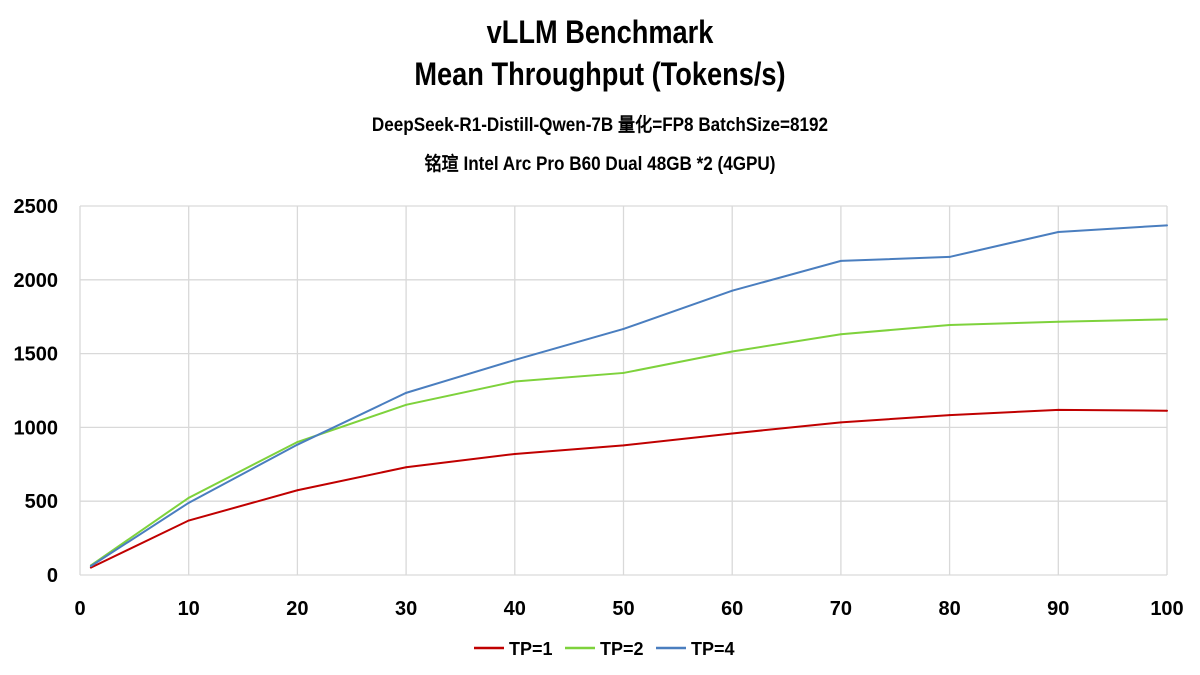  What do you see at coordinates (622, 649) in the screenshot?
I see `legend-label: TP=2` at bounding box center [622, 649].